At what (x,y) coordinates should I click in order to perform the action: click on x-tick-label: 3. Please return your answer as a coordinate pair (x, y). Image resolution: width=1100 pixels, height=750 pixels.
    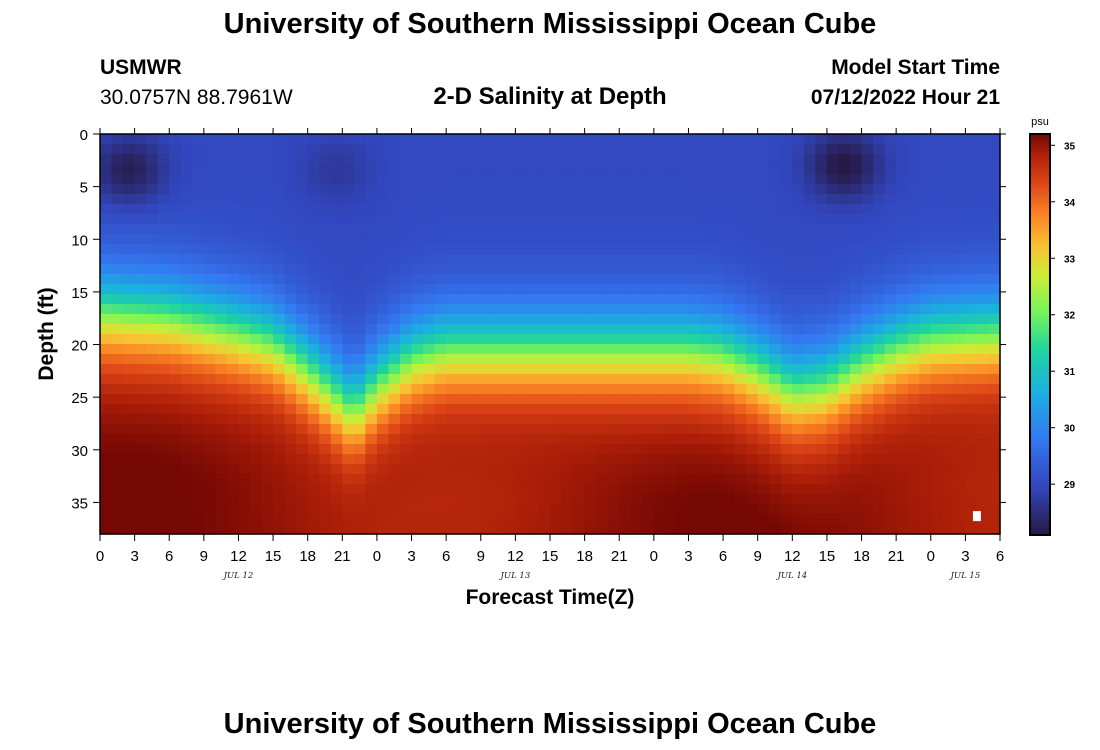
    Looking at the image, I should click on (965, 556).